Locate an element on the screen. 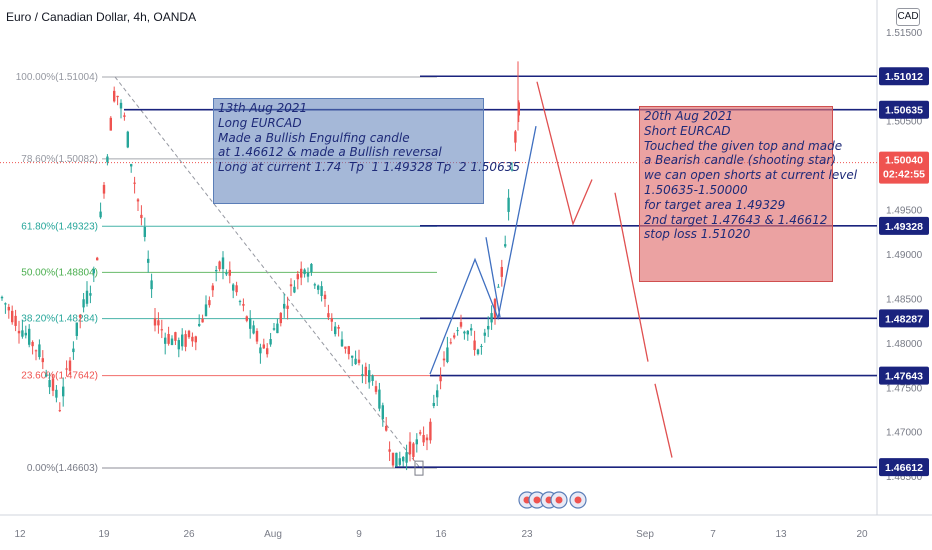 The width and height of the screenshot is (932, 550). fib-level-label: 23.60%(1.47642) is located at coordinates (59, 376).